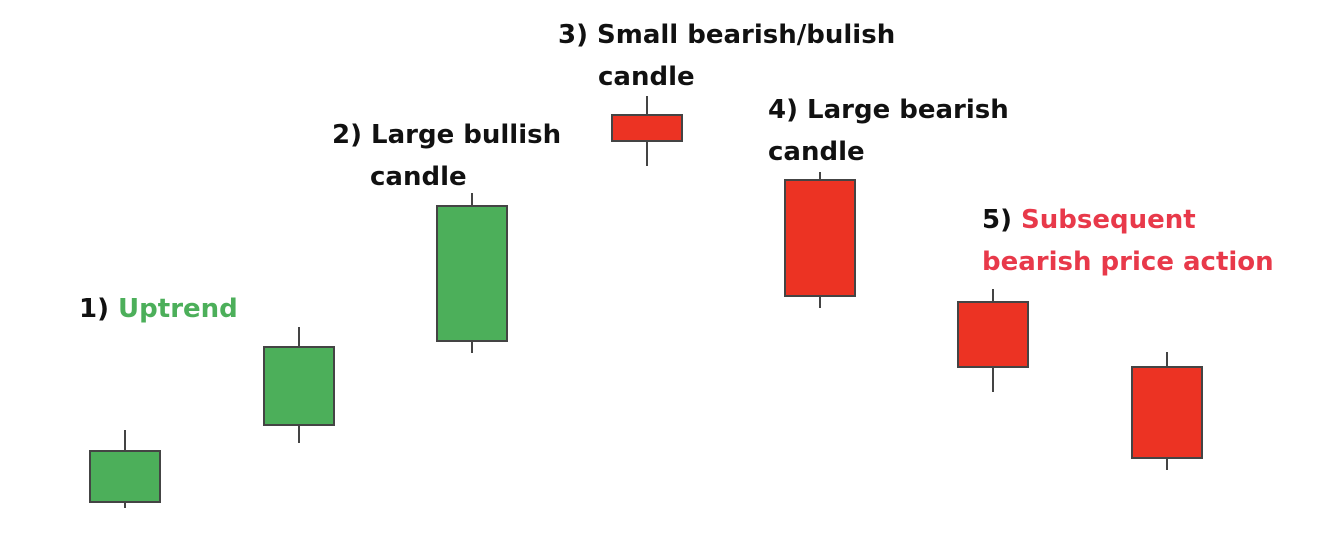  I want to click on candle-2-bullish, so click(299, 385).